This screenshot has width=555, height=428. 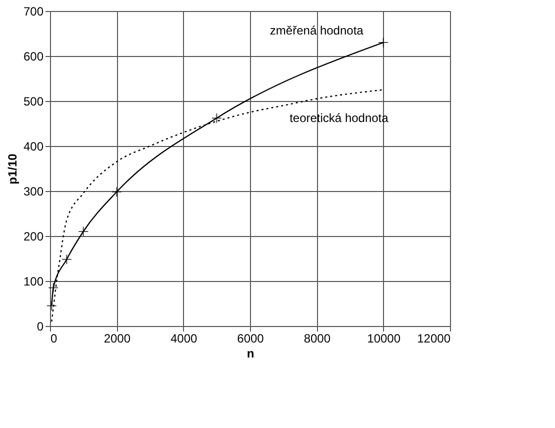 What do you see at coordinates (317, 31) in the screenshot?
I see `series-label: změřená hodnota` at bounding box center [317, 31].